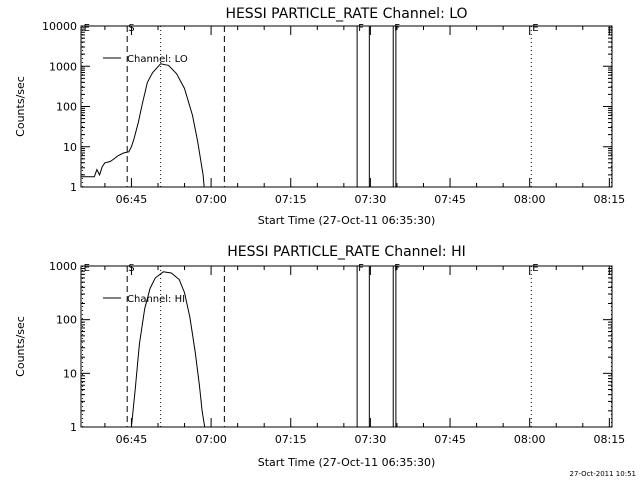  What do you see at coordinates (346, 14) in the screenshot?
I see `chart-title: HESSI PARTICLE_RATE Channel: LO` at bounding box center [346, 14].